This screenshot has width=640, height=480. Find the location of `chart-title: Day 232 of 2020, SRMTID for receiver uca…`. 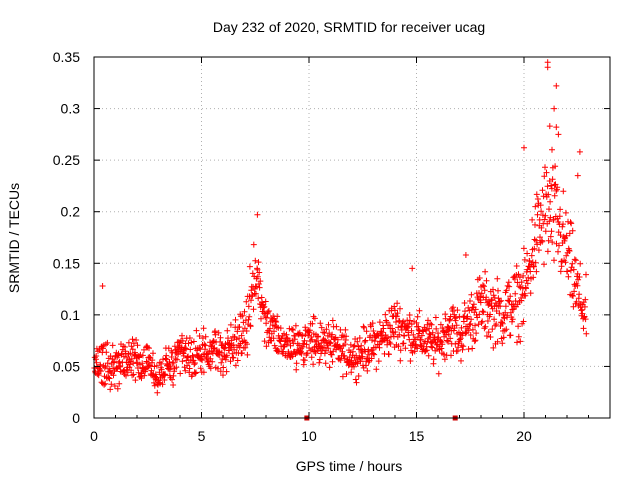

chart-title: Day 232 of 2020, SRMTID for receiver uca… is located at coordinates (349, 27).